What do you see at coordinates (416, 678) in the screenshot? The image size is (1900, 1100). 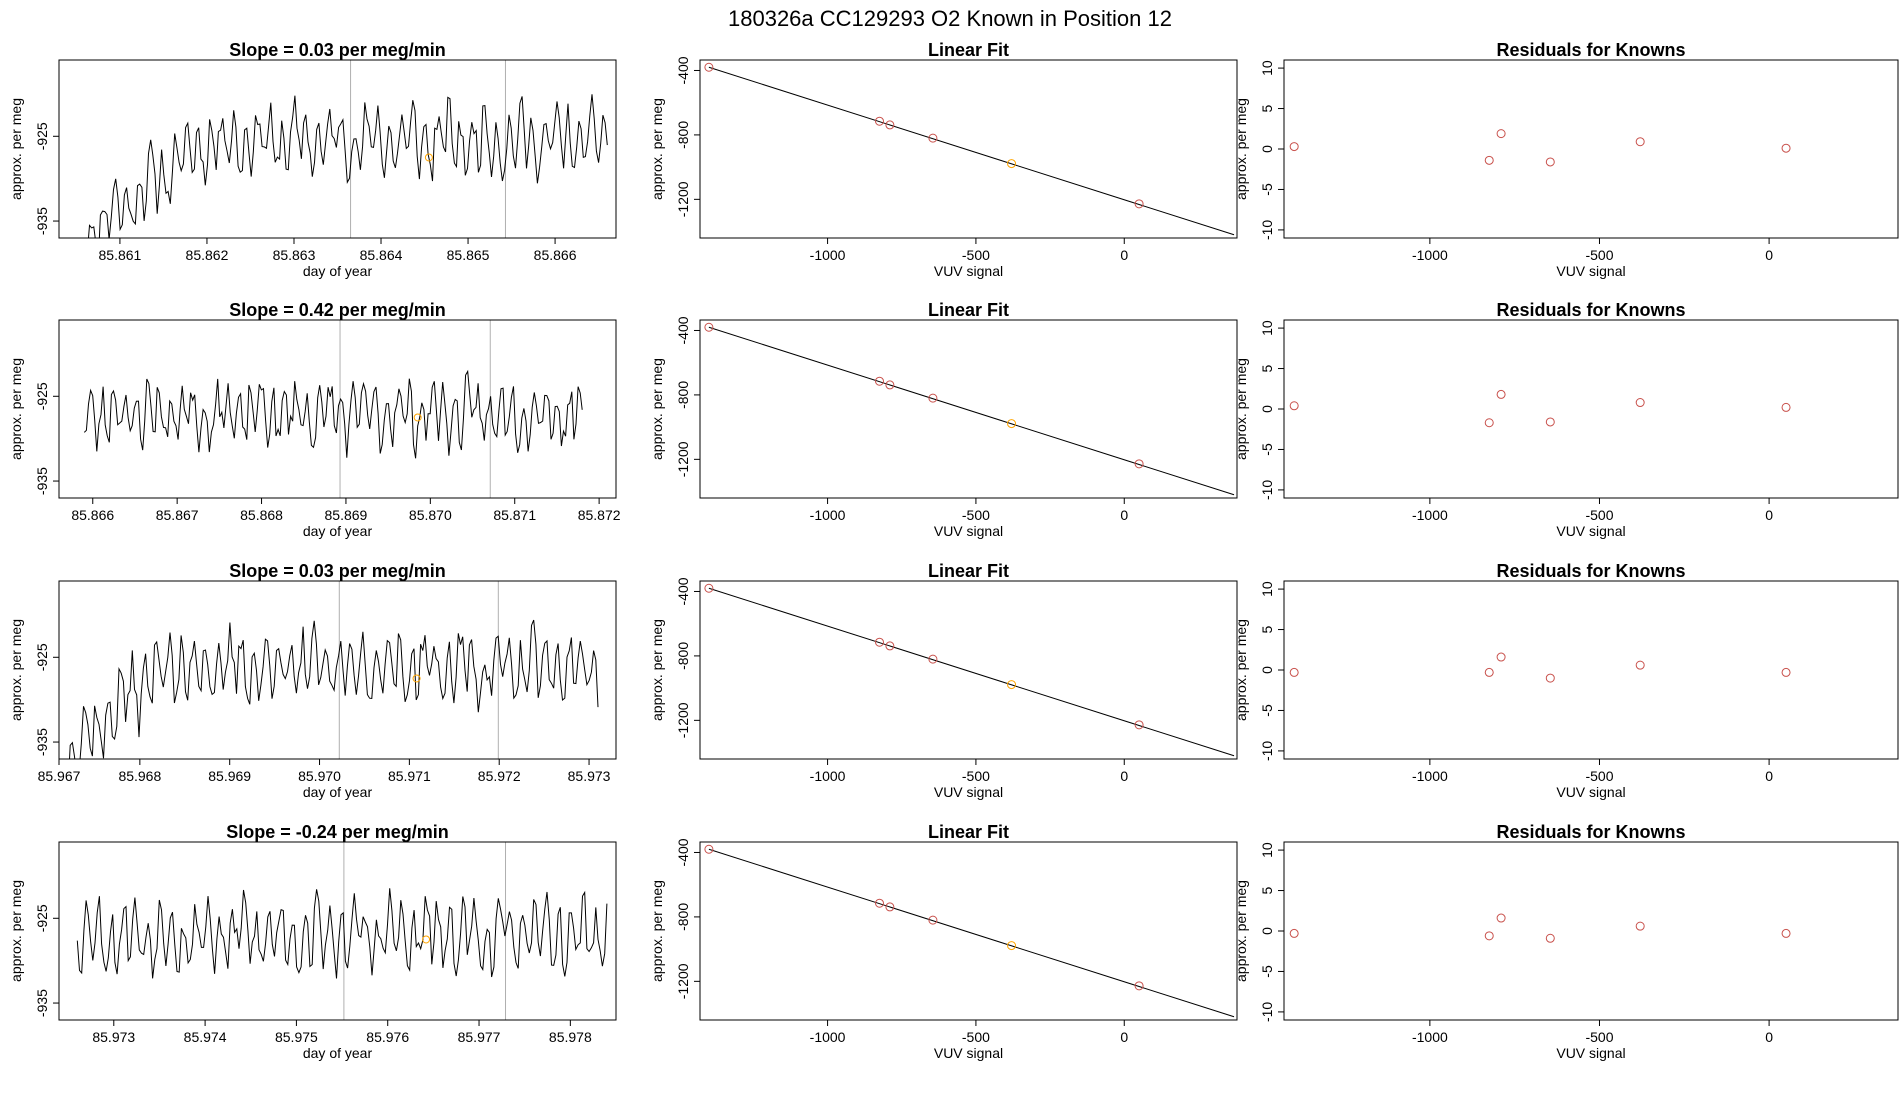 I see `highlight-point` at bounding box center [416, 678].